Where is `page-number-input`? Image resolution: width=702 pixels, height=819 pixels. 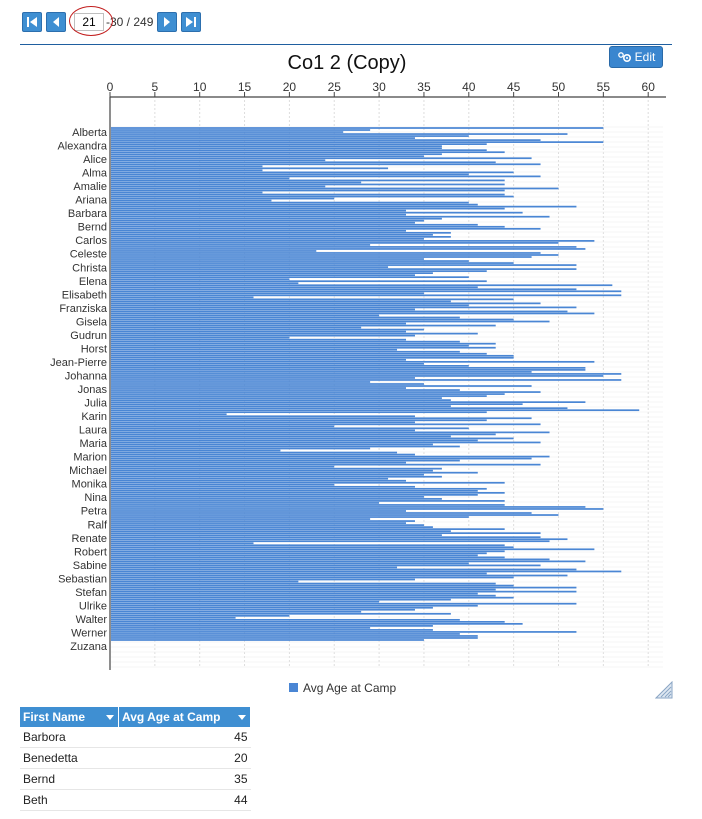 page-number-input is located at coordinates (89, 22).